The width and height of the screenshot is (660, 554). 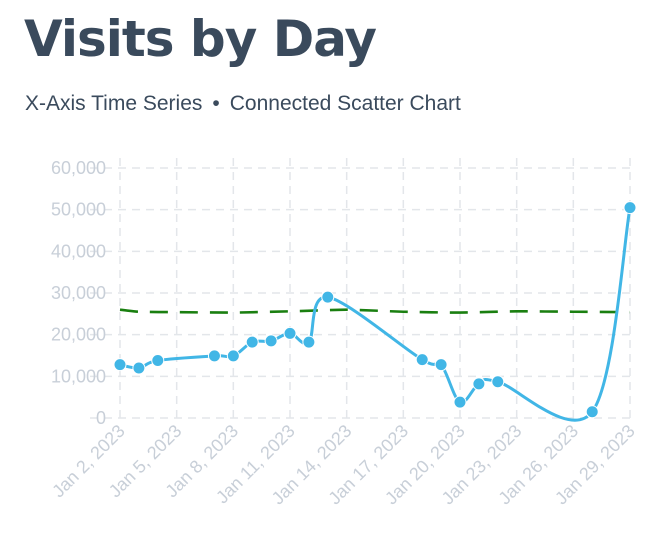 What do you see at coordinates (78, 210) in the screenshot?
I see `y-tick-label: 50,000` at bounding box center [78, 210].